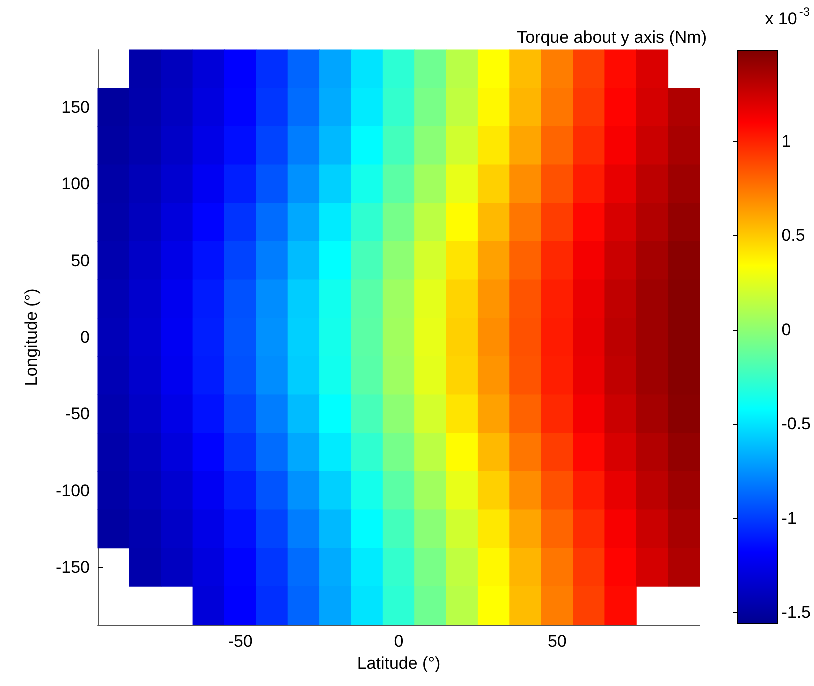 Image resolution: width=814 pixels, height=686 pixels. Describe the element at coordinates (797, 612) in the screenshot. I see `color-bar-label: -1.5` at that location.